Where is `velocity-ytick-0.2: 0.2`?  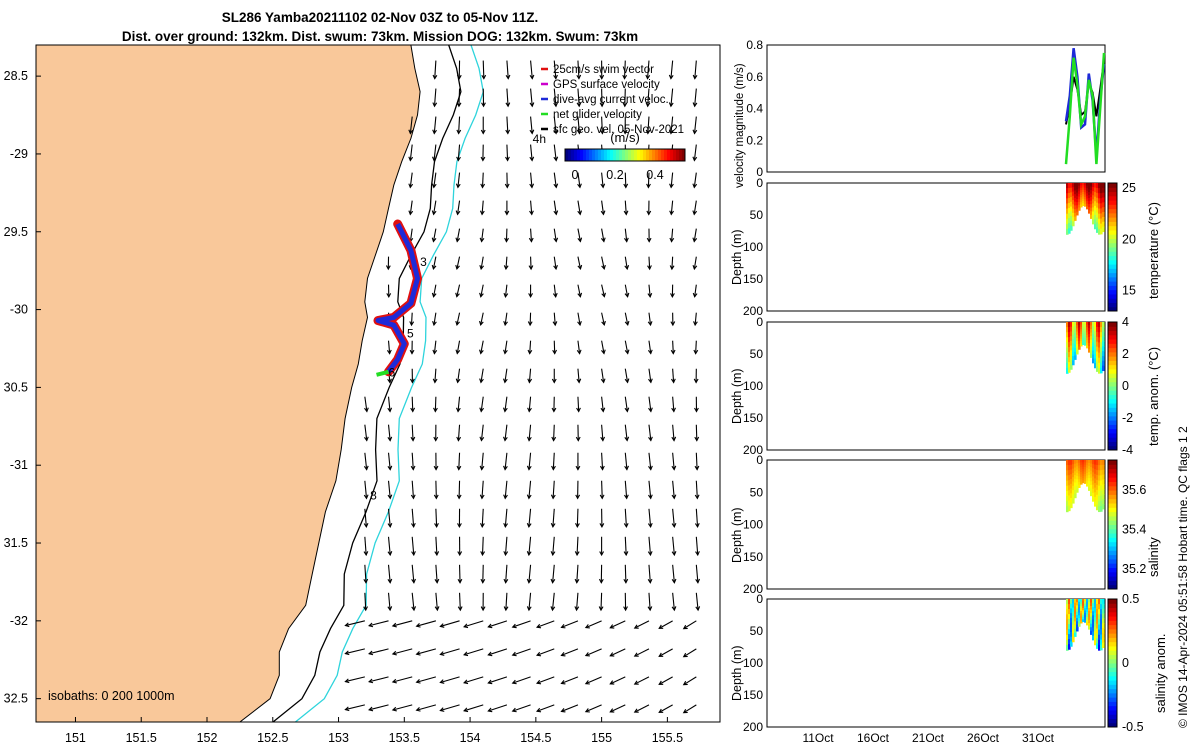 velocity-ytick-0.2: 0.2 is located at coordinates (754, 140).